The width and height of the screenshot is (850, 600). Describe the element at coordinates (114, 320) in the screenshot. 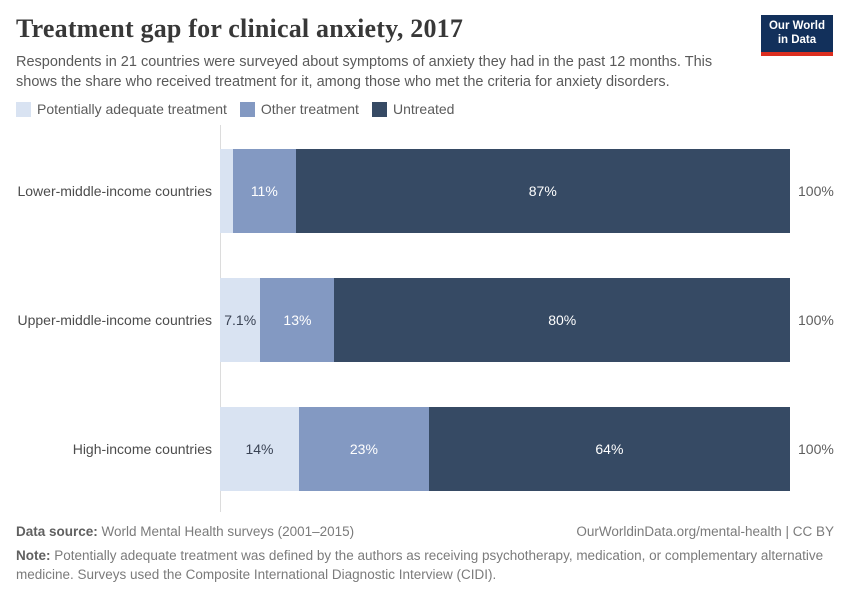

I see `category-label: Upper-middle-income countries` at that location.